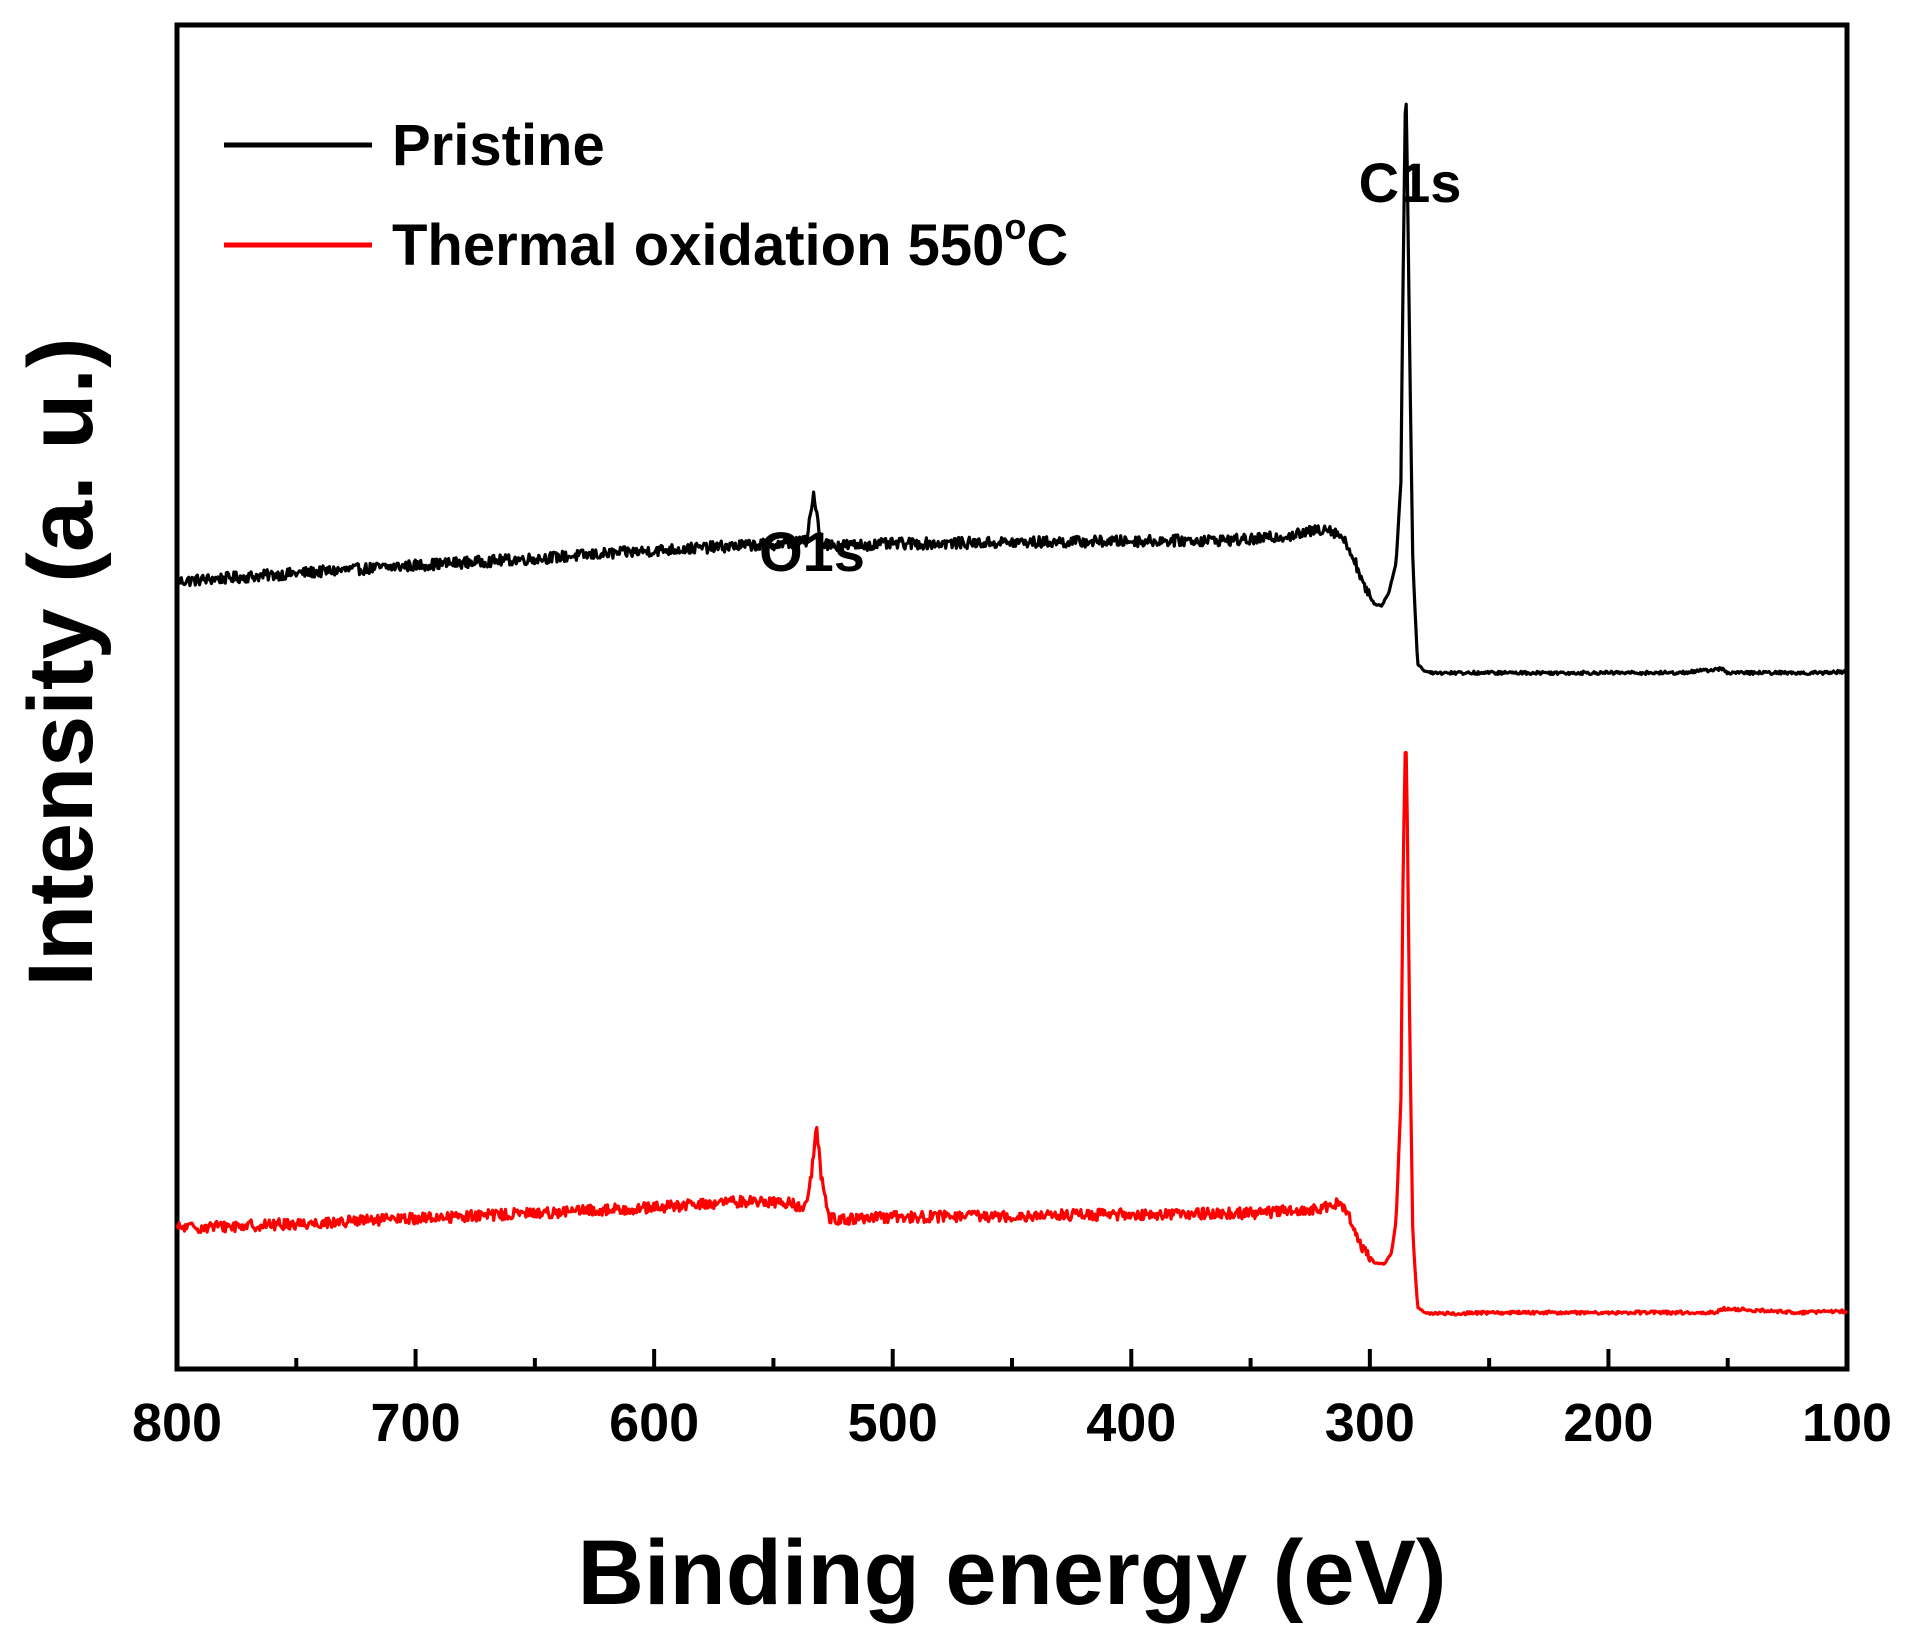 This screenshot has height=1644, width=1907. Describe the element at coordinates (893, 1423) in the screenshot. I see `x-tick-label: 500` at that location.